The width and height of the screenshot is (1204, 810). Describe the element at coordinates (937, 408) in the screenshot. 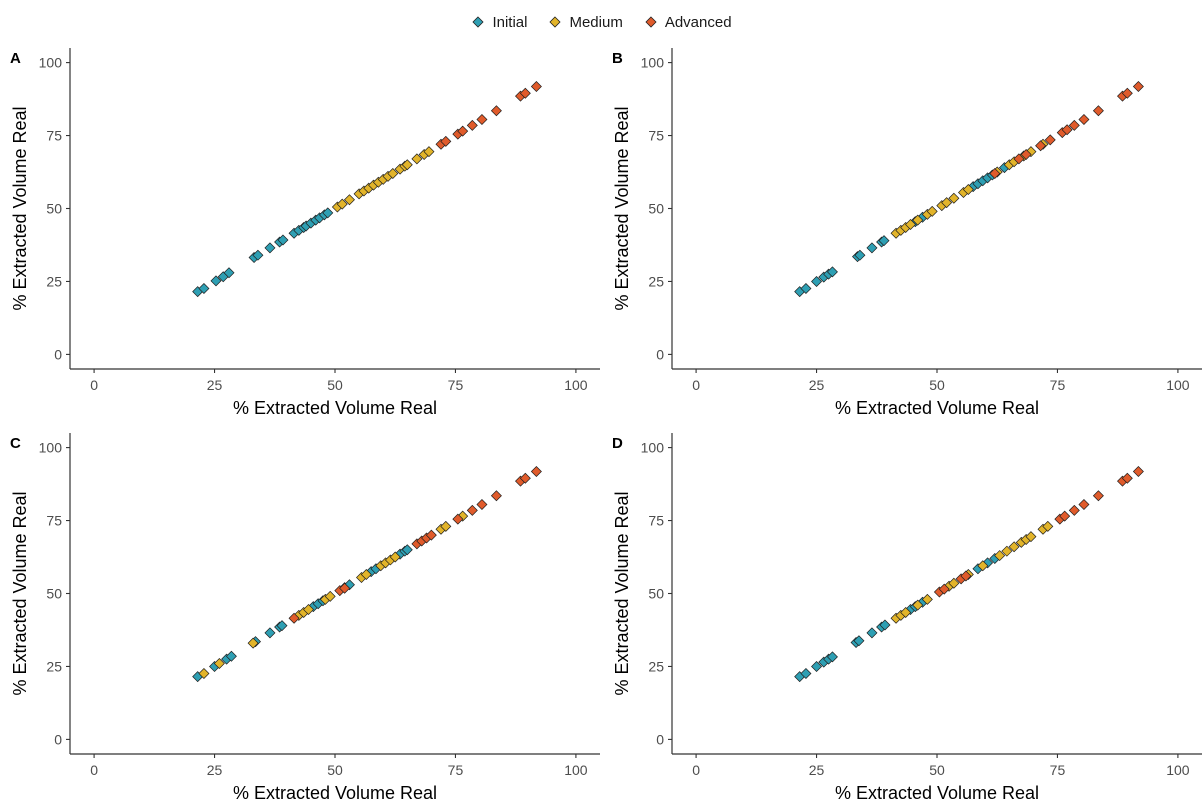

I see `x-axis-title: % Extracted Volume Real` at that location.